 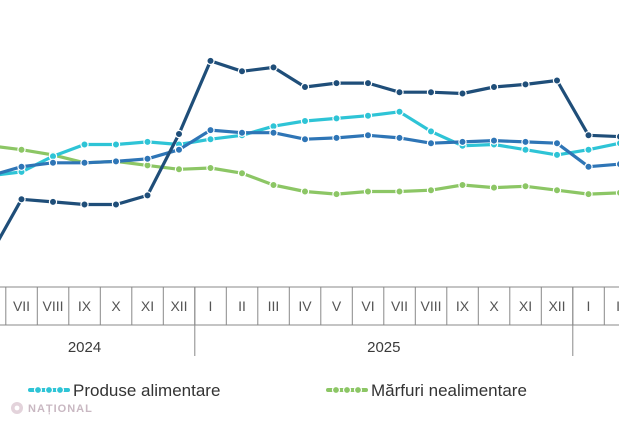 What do you see at coordinates (525, 306) in the screenshot?
I see `x-tick-label: XI` at bounding box center [525, 306].